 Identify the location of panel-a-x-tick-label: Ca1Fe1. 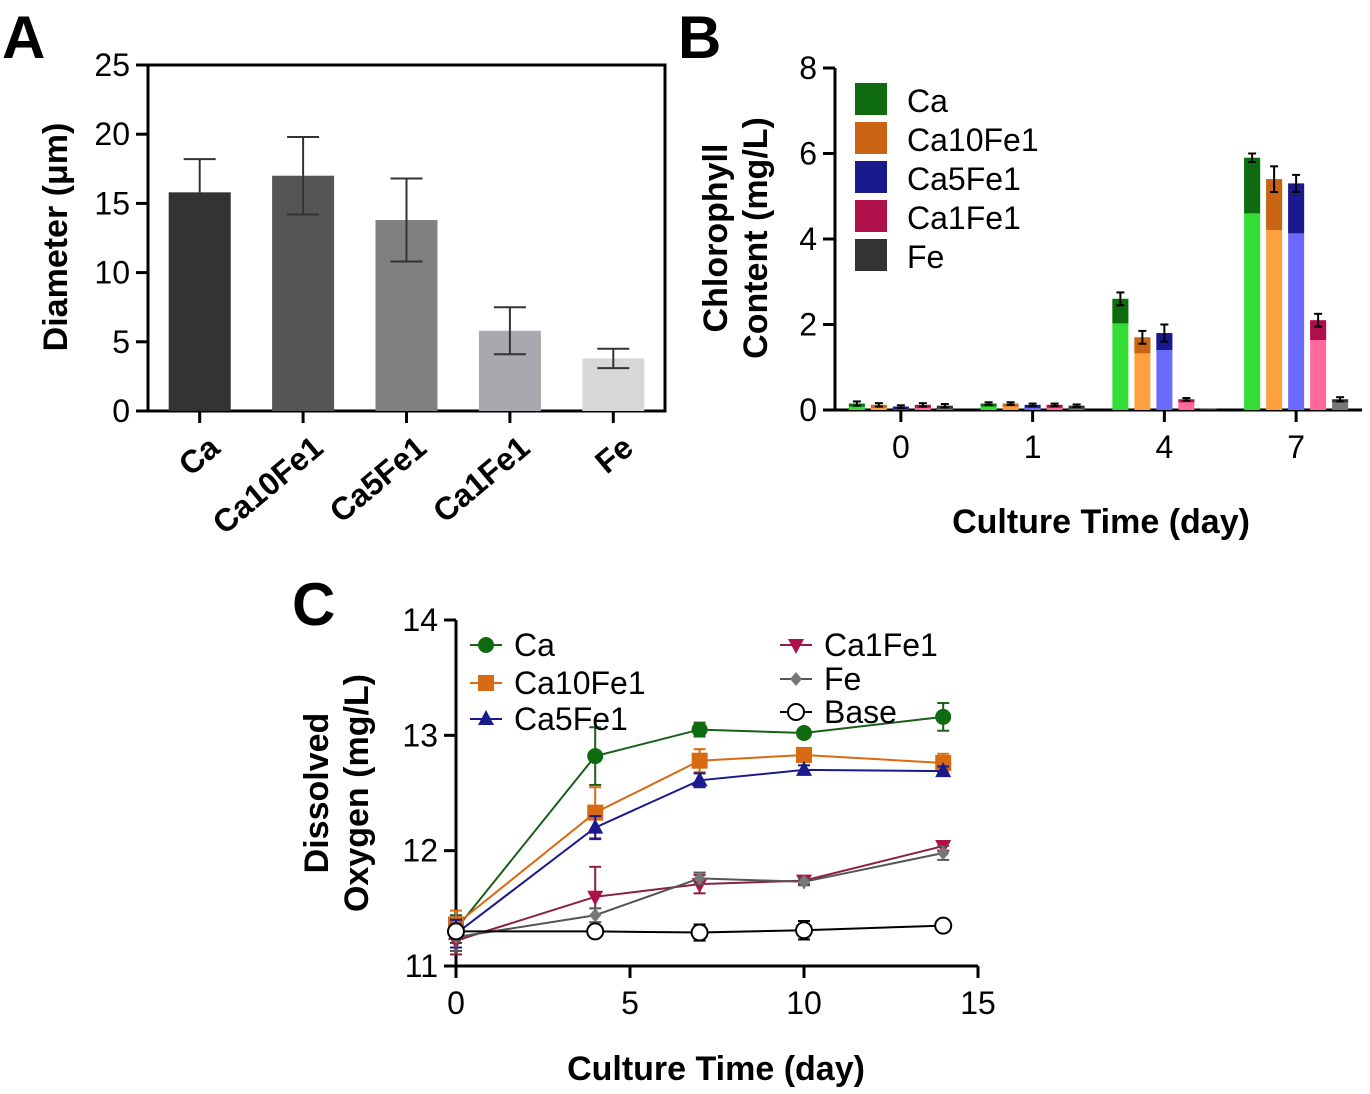
(481, 479).